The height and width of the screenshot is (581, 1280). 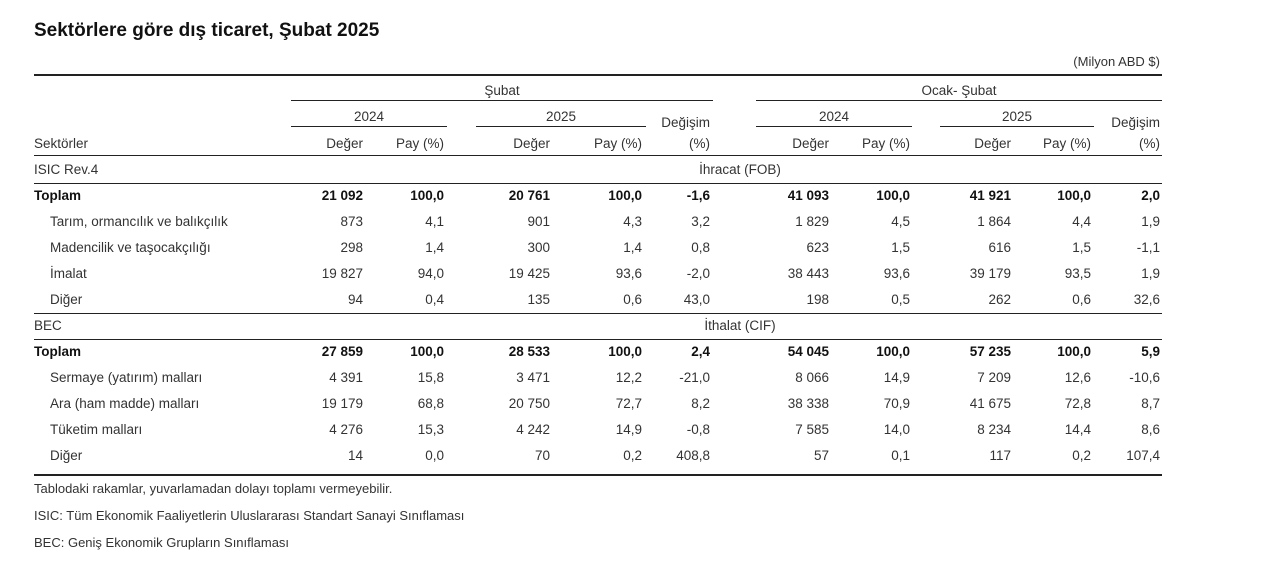 I want to click on table-cell: 4,1, so click(x=434, y=221).